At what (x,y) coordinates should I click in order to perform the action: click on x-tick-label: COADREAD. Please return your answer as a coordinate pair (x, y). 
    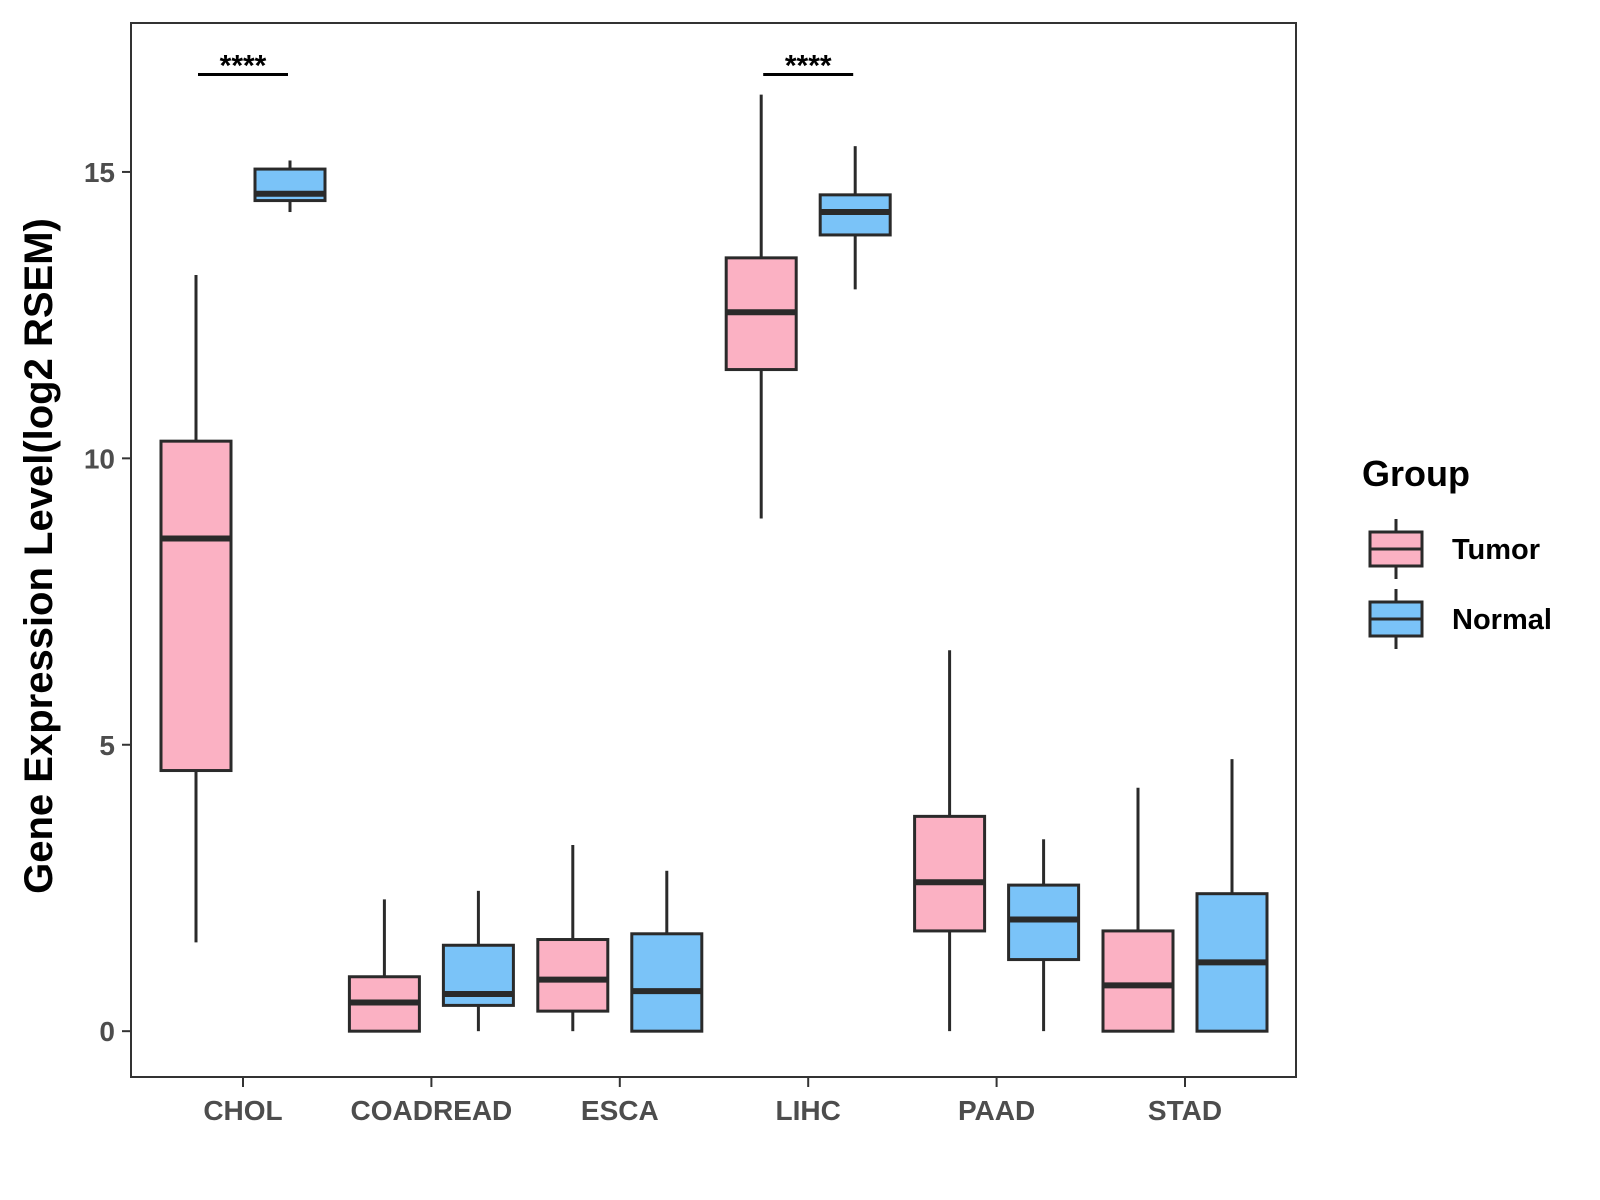
    Looking at the image, I should click on (432, 1110).